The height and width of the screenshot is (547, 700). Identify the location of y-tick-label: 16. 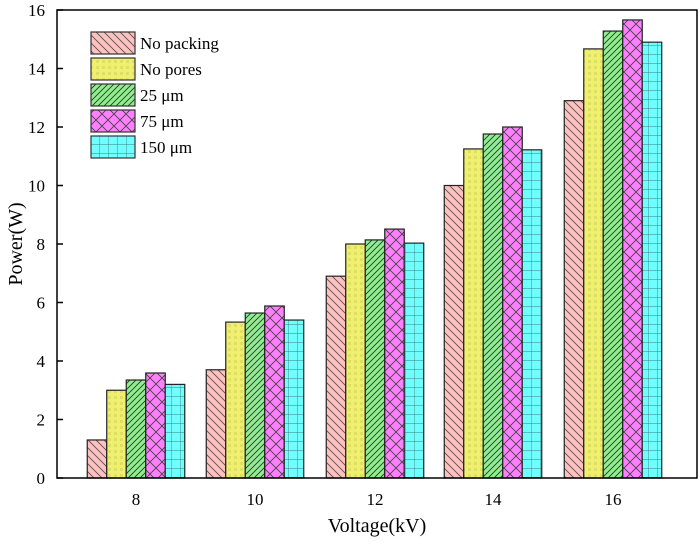
(36, 10).